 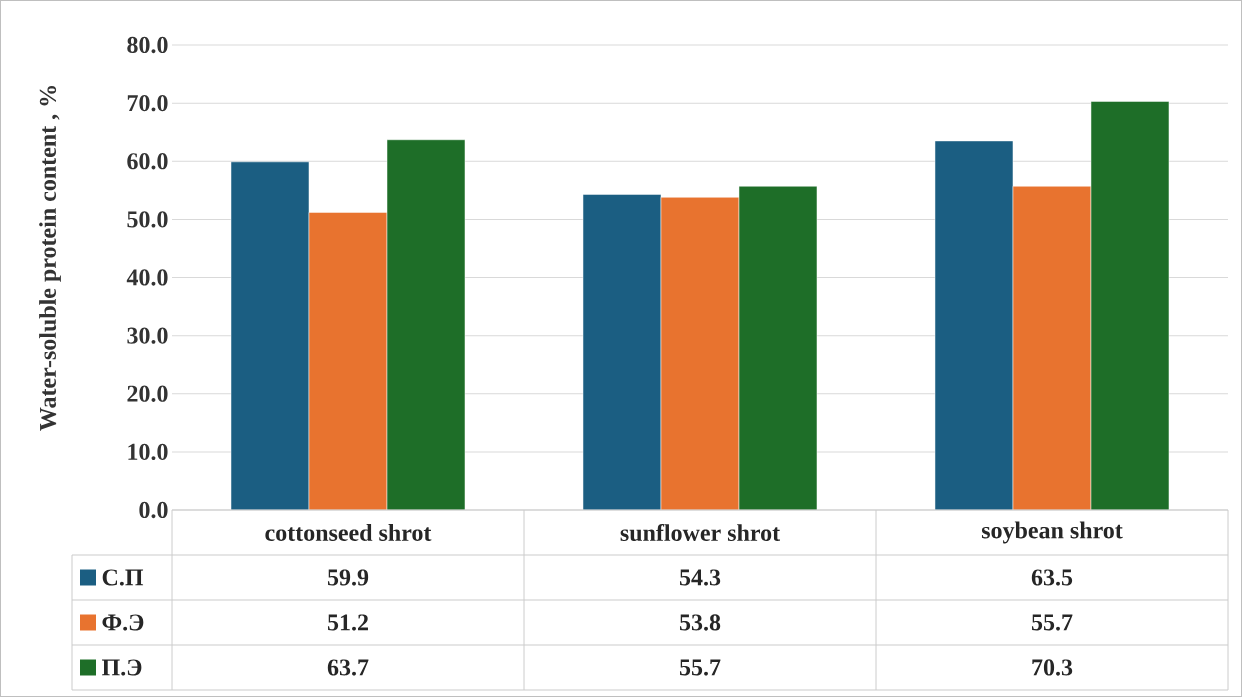 I want to click on x-tick-label: soybean shrot, so click(x=1052, y=532).